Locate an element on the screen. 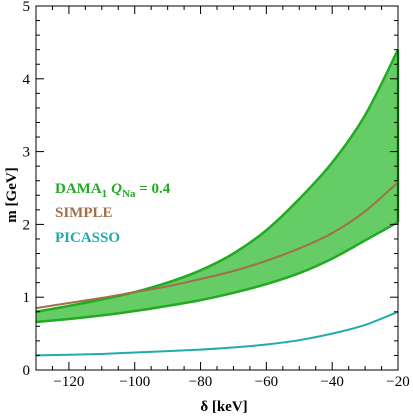 This screenshot has height=416, width=413. x-tick-label: −100 is located at coordinates (134, 382).